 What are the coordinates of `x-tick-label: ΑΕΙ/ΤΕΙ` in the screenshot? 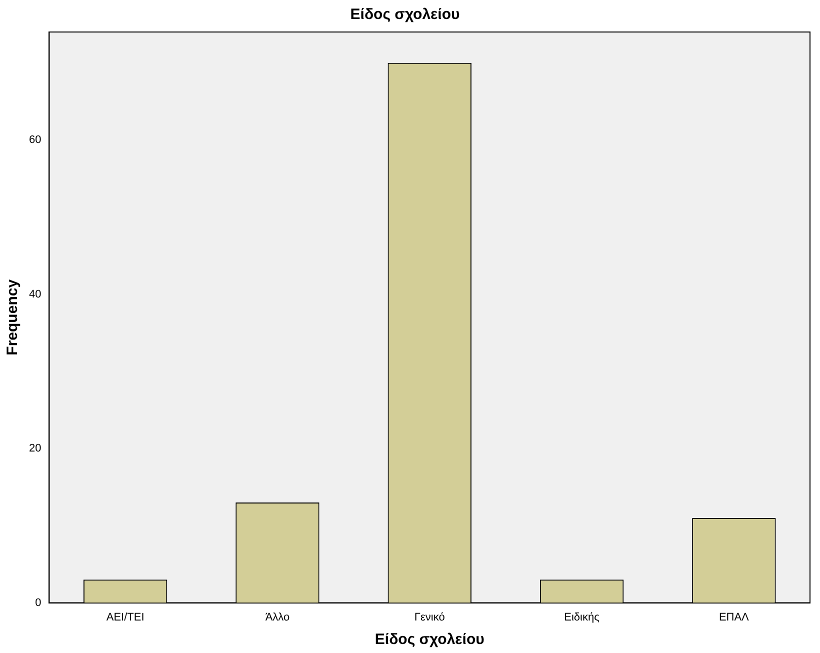 It's located at (125, 617).